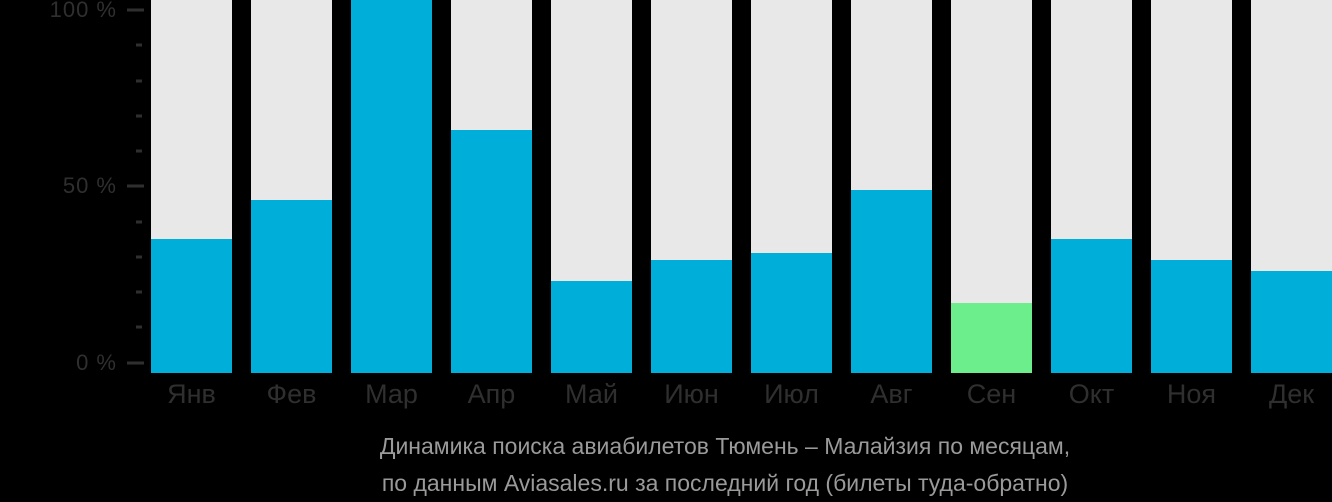 This screenshot has height=502, width=1332. What do you see at coordinates (391, 394) in the screenshot?
I see `x-tick-label: Мар` at bounding box center [391, 394].